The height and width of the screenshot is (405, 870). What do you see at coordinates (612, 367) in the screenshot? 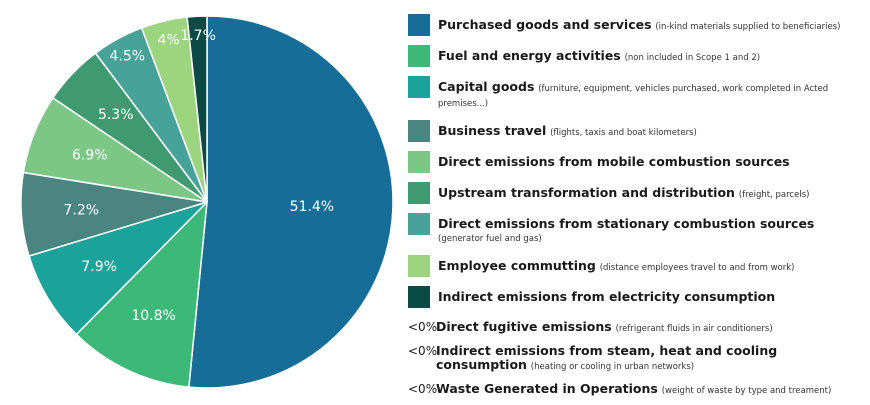
I see `legend-note: (heating or cooling in urban networks)` at bounding box center [612, 367].